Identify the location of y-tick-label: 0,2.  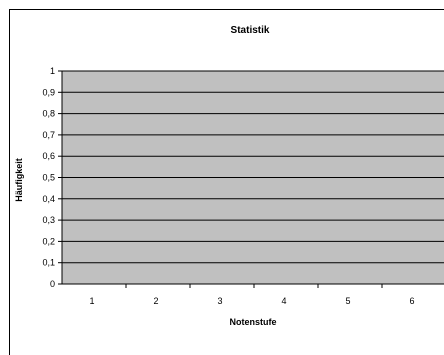
(48, 241).